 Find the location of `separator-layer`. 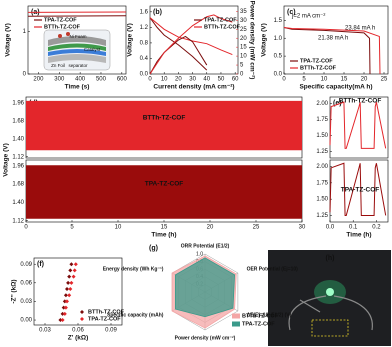

separator-layer is located at coordinates (77, 52).